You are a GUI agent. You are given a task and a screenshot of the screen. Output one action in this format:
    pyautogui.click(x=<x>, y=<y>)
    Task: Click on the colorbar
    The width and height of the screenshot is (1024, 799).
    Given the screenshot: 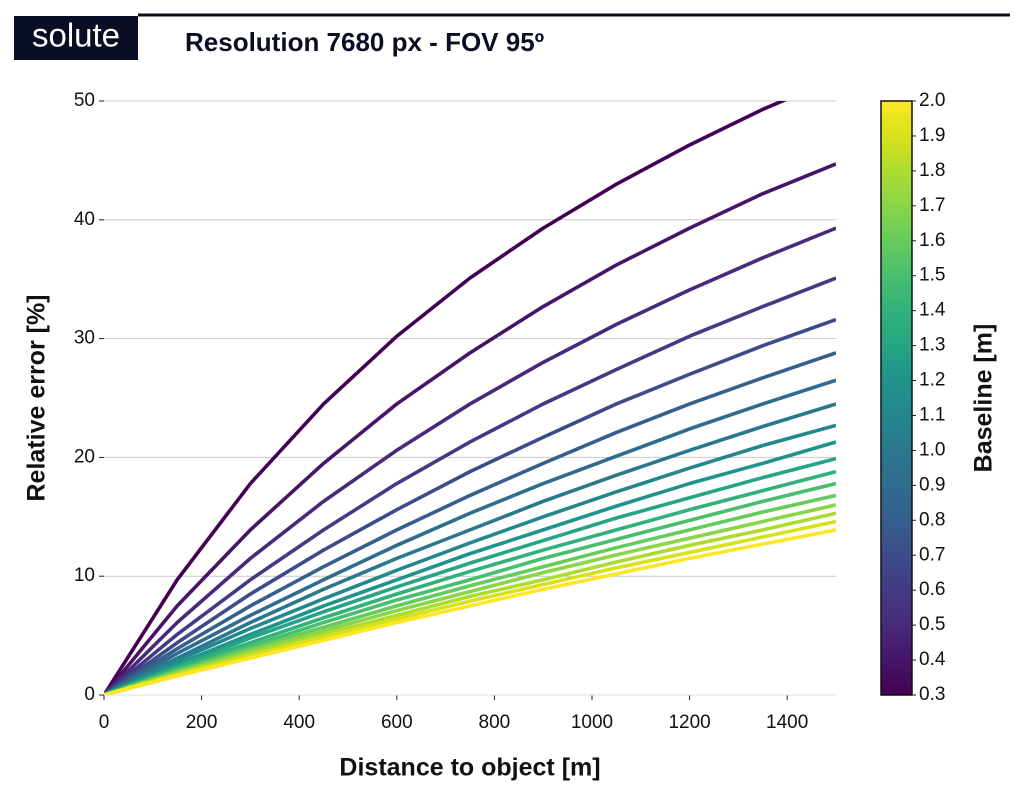 What is the action you would take?
    pyautogui.click(x=896, y=398)
    